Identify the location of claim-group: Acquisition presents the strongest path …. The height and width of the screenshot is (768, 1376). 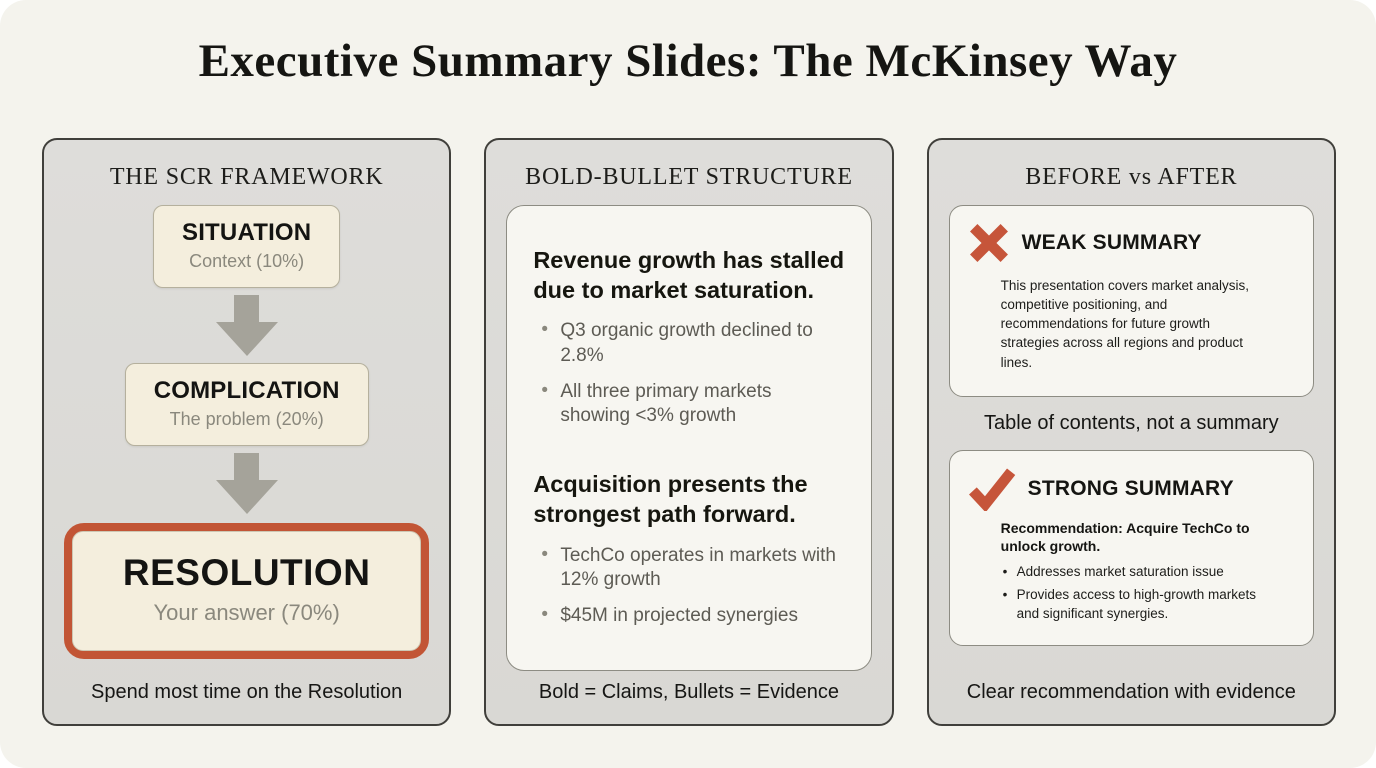
(688, 549).